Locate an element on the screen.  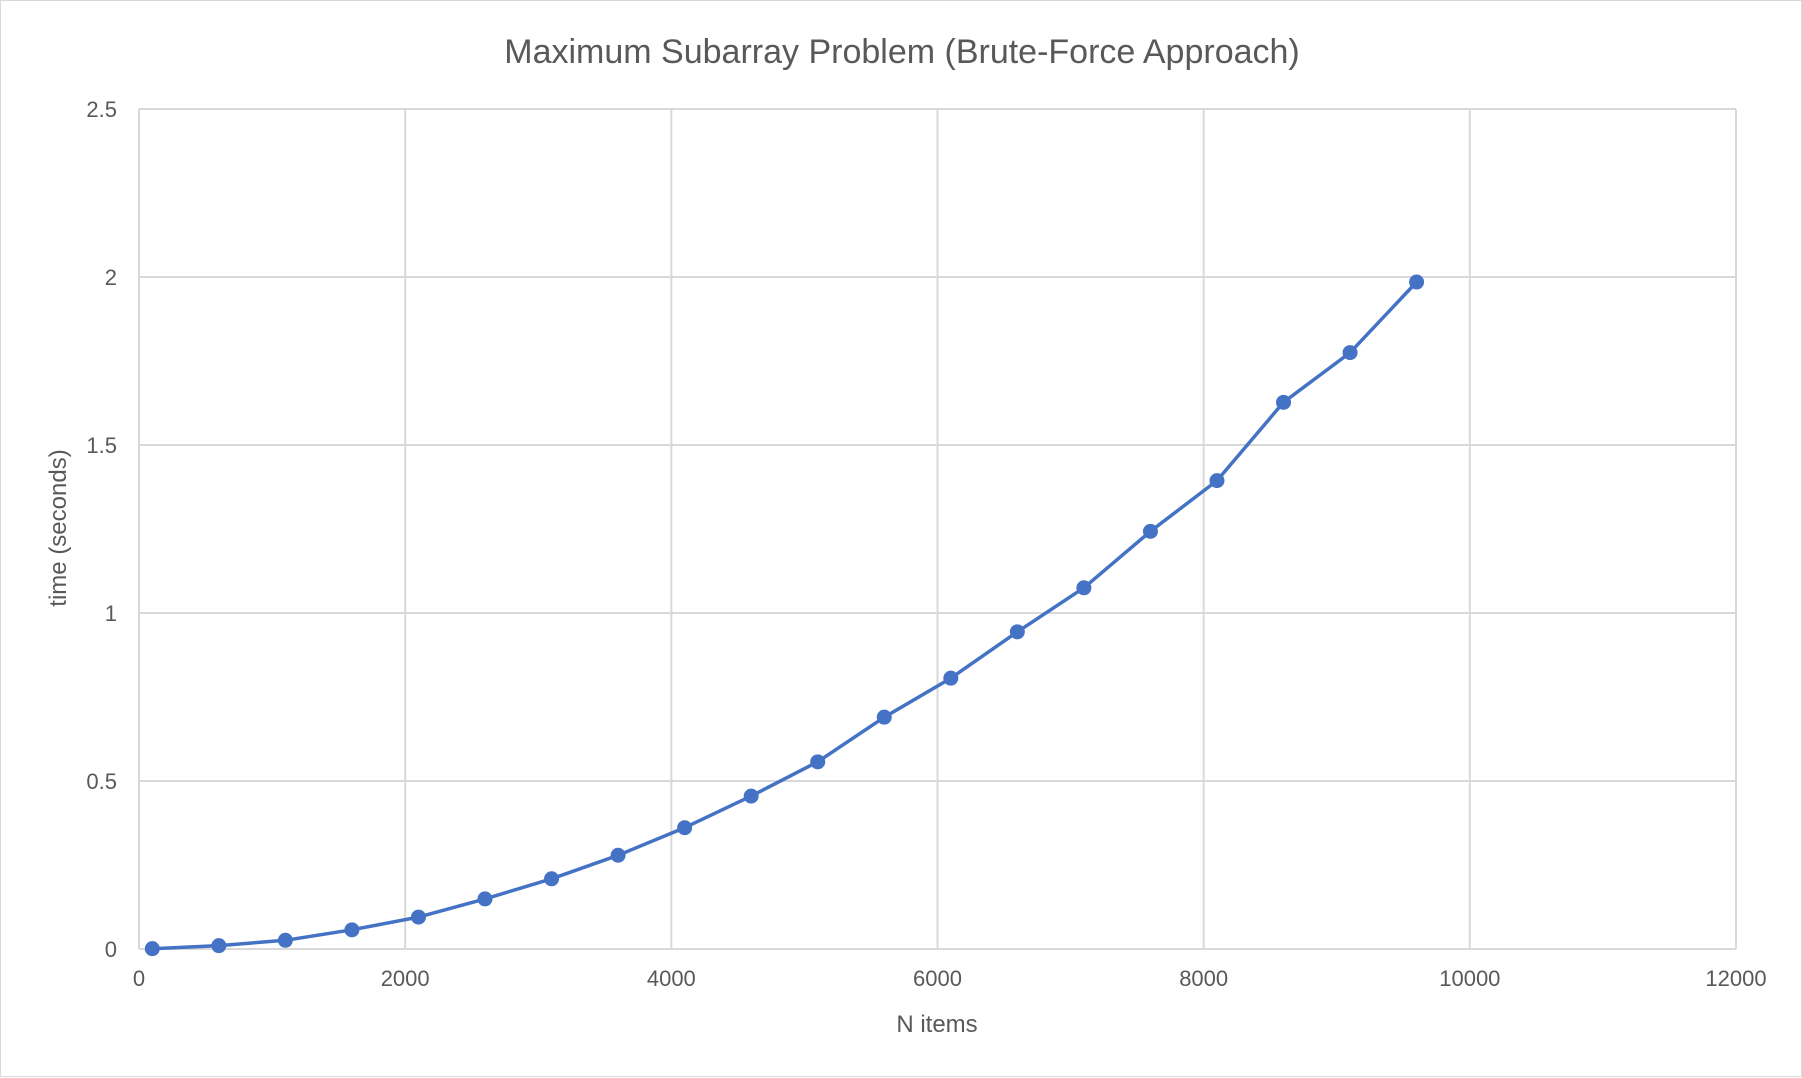
y-tick-label: 0 is located at coordinates (111, 949).